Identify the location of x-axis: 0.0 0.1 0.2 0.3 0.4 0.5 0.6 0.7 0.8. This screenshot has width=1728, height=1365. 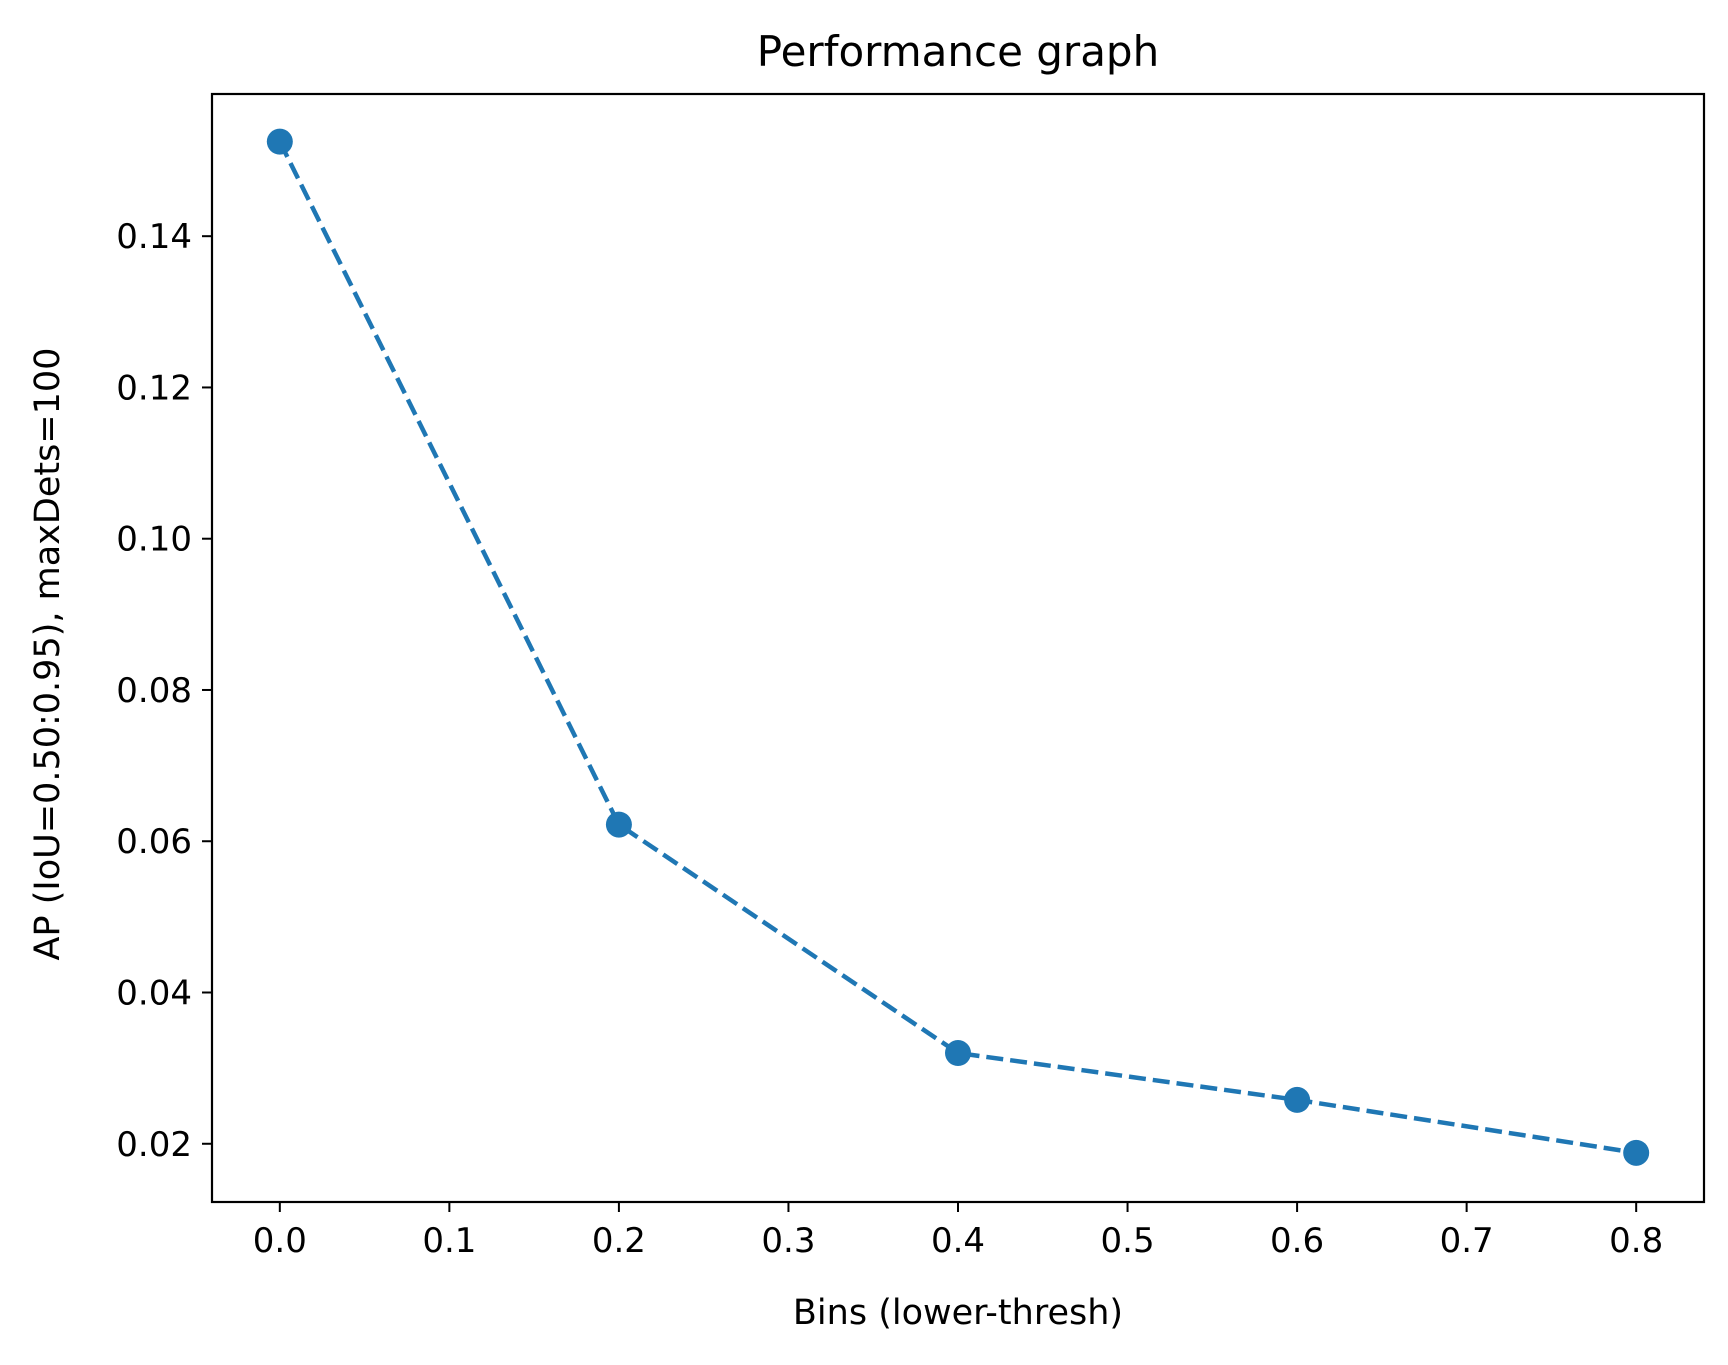
(958, 1231).